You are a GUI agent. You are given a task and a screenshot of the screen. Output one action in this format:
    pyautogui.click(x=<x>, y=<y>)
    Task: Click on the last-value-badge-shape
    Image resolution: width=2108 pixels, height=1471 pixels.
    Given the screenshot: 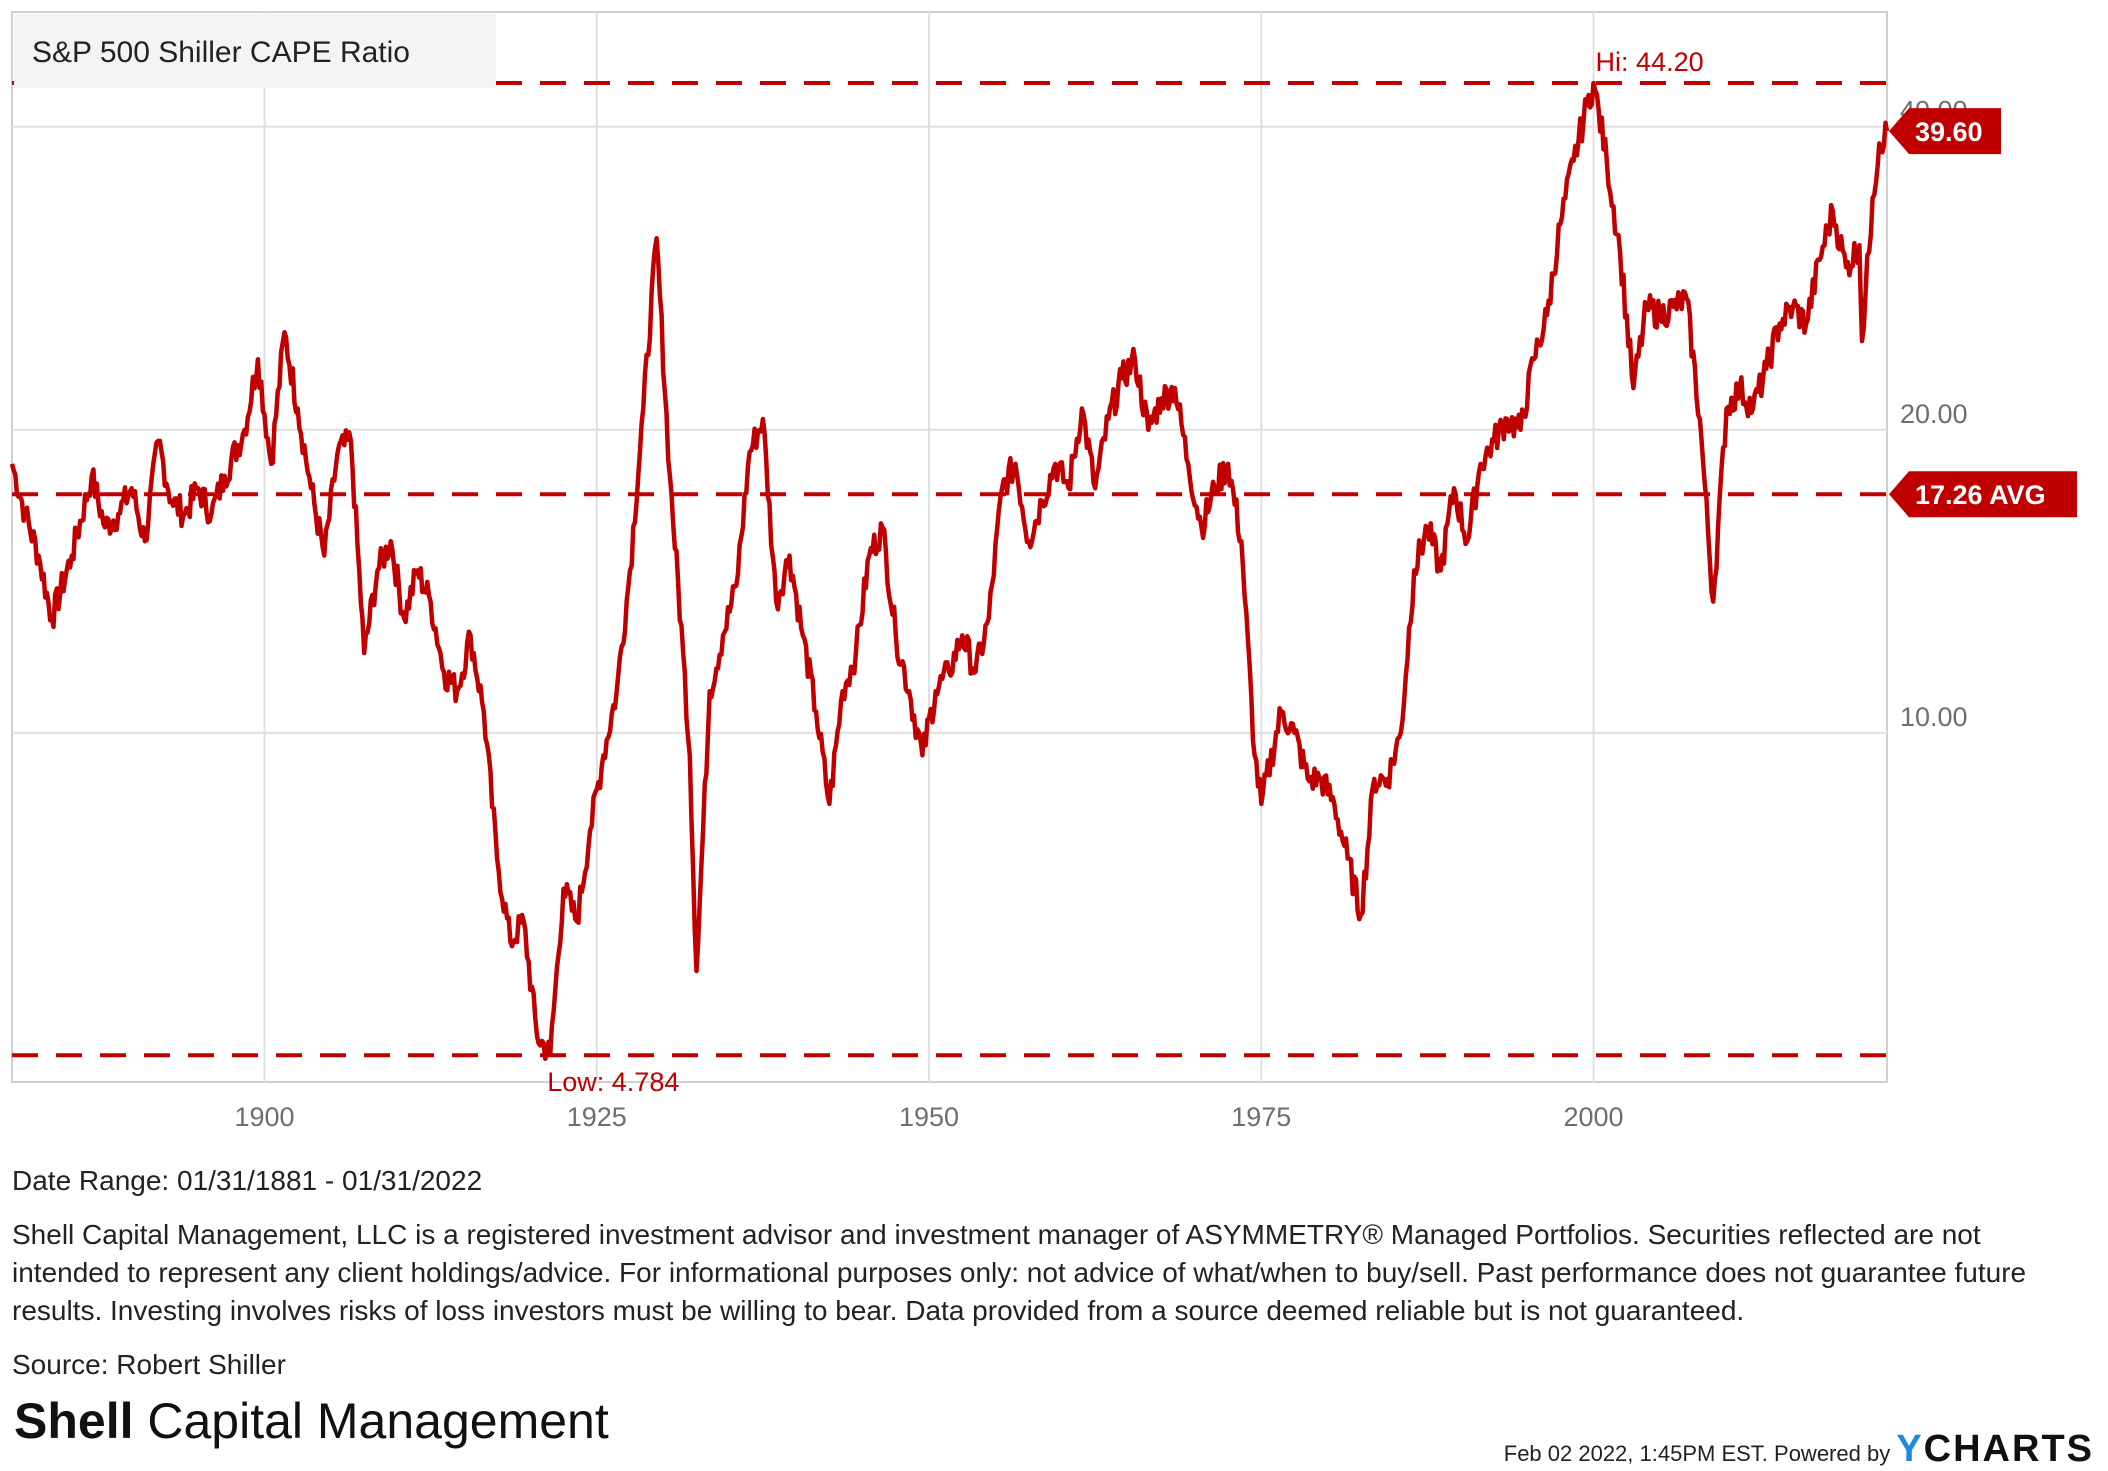 What is the action you would take?
    pyautogui.click(x=1945, y=131)
    